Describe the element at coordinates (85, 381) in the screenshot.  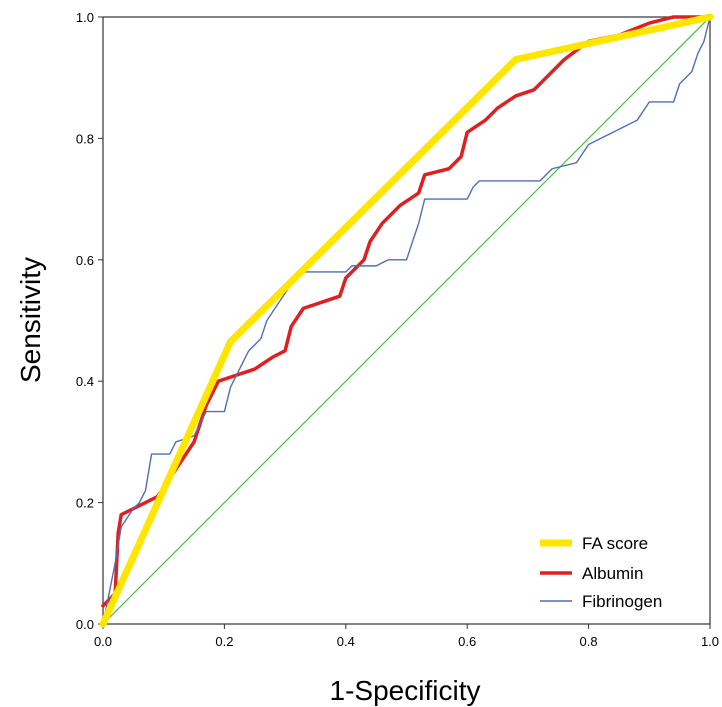
I see `y-tick-label: 0.4` at that location.